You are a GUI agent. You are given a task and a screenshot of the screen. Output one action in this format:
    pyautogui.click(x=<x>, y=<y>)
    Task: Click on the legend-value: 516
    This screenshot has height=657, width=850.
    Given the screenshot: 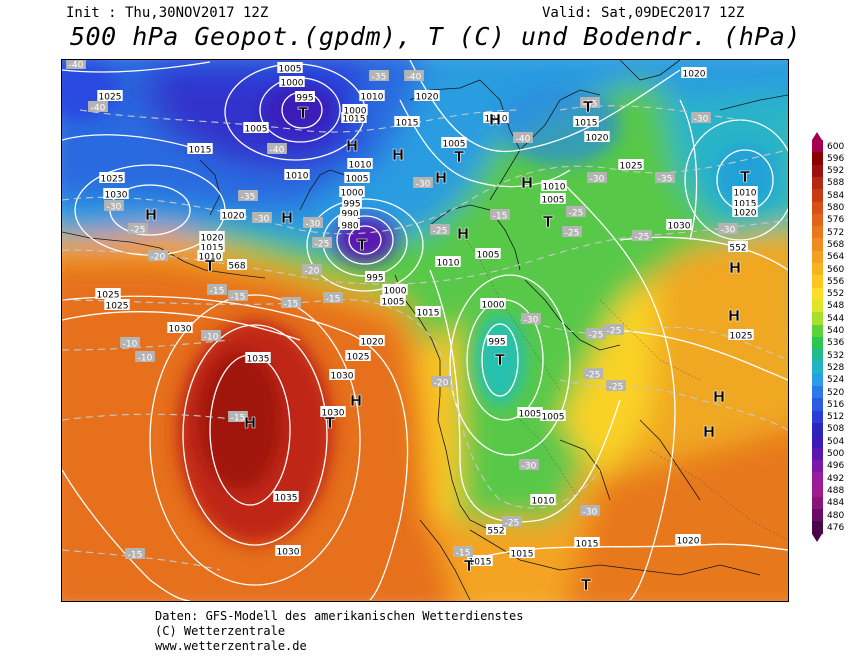 What is the action you would take?
    pyautogui.click(x=836, y=404)
    